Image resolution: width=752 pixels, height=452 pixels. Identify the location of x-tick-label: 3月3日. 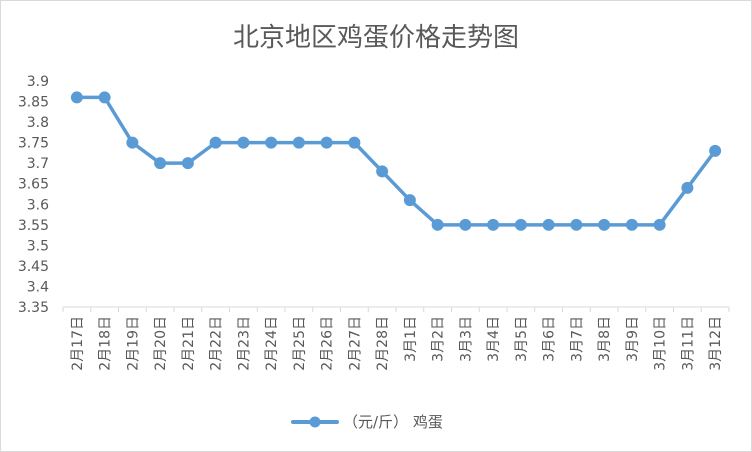
(466, 339).